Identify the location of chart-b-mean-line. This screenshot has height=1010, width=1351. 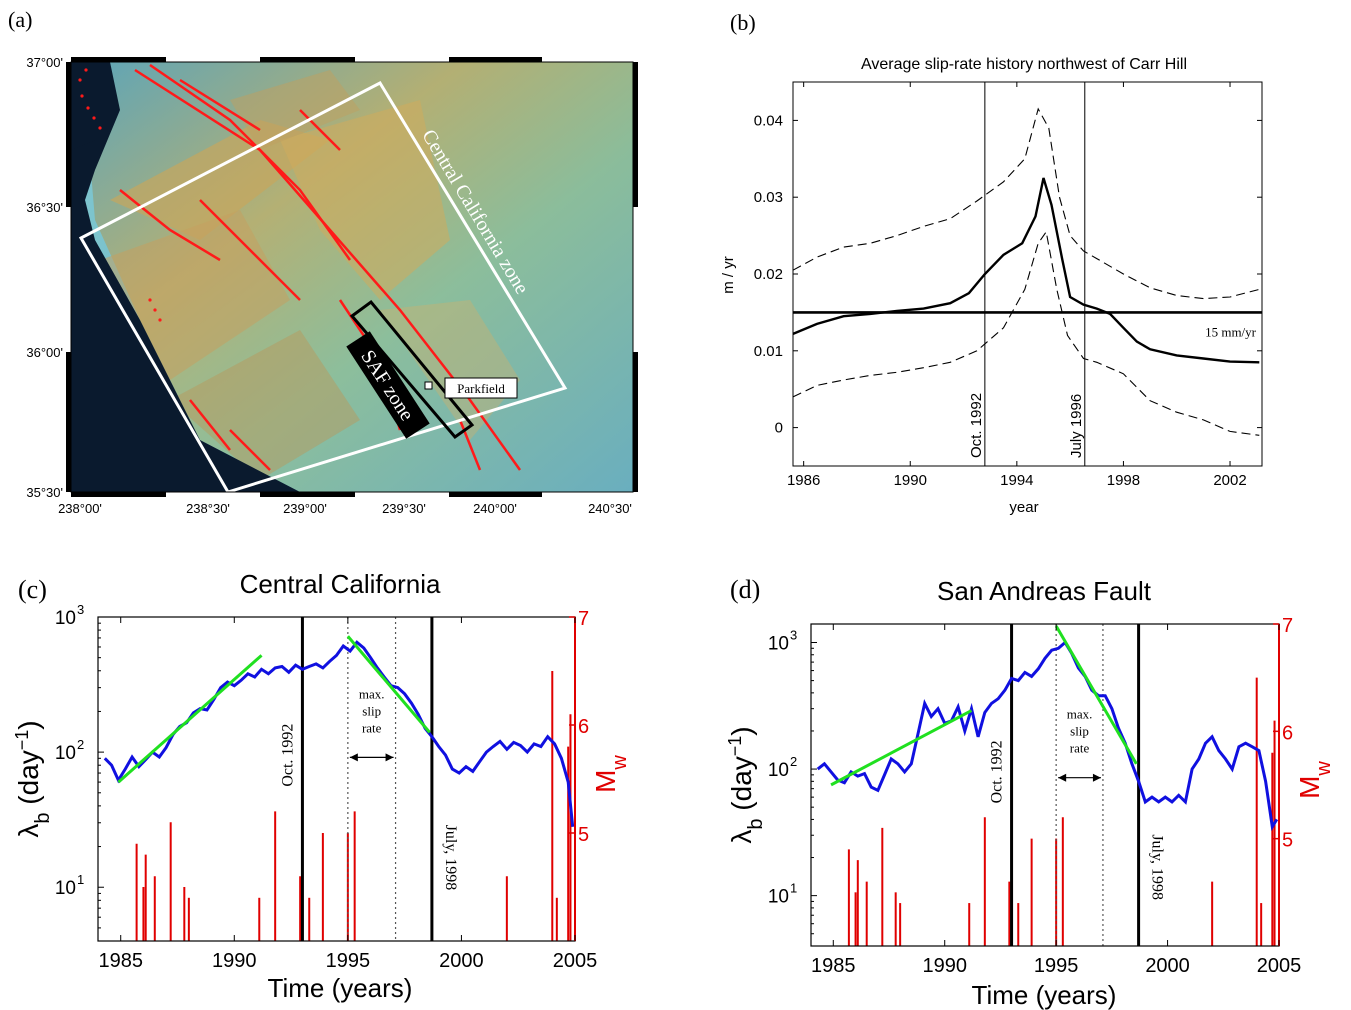
(1026, 270).